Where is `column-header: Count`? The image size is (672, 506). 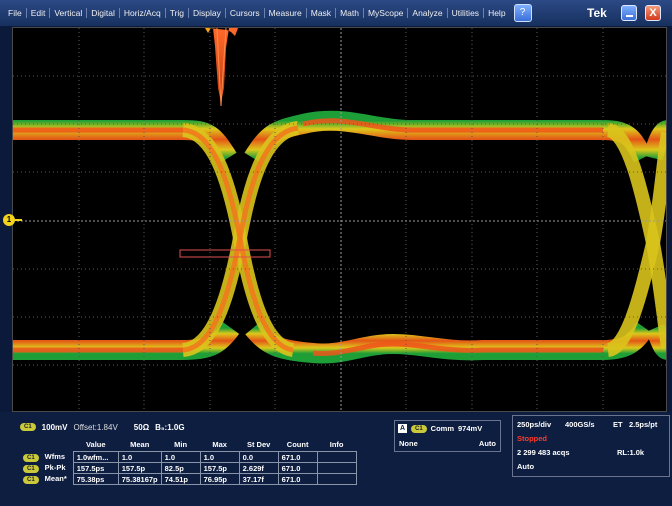 column-header: Count is located at coordinates (297, 444).